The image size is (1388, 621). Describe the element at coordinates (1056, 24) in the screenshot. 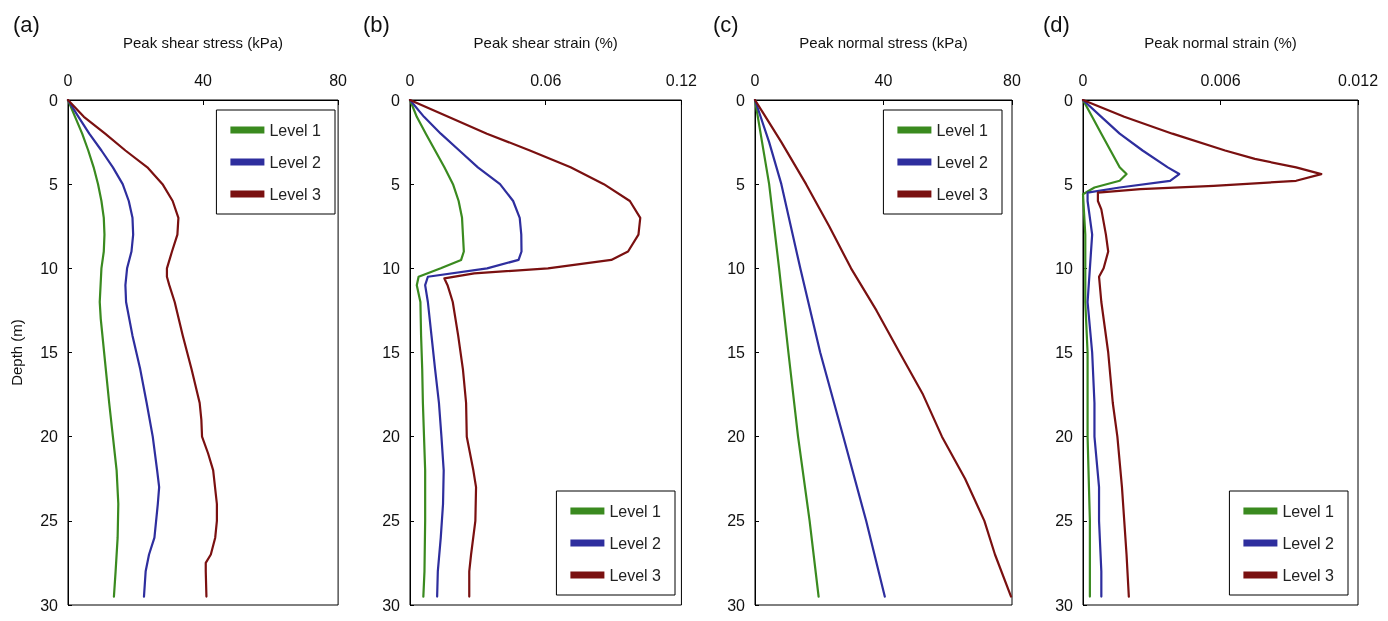

I see `chart-title: (d)` at that location.